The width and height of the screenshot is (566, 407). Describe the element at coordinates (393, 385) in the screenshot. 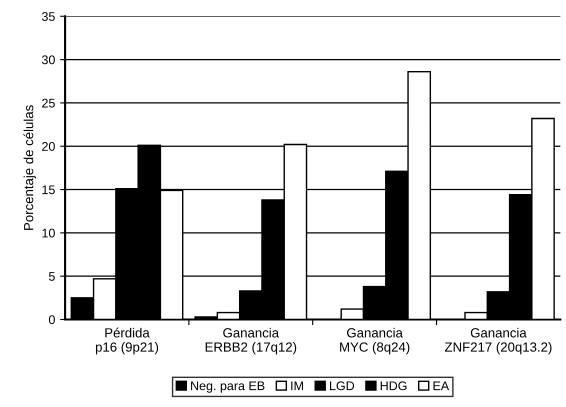

I see `legend-label: HDG` at that location.